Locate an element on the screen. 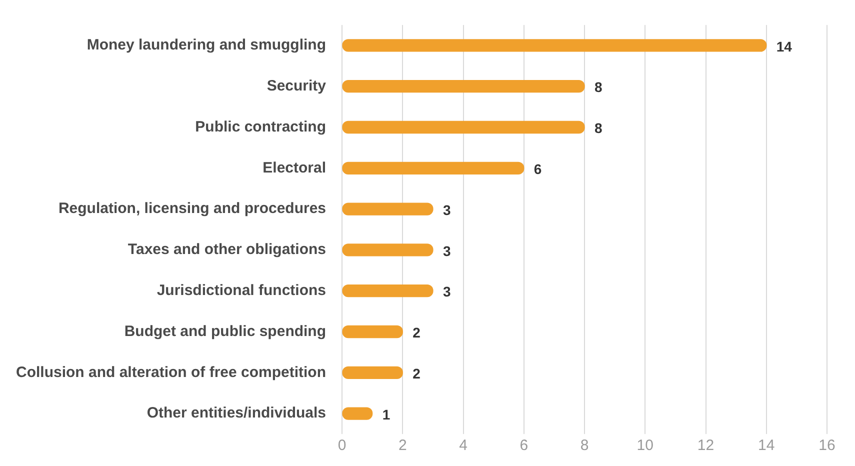 The height and width of the screenshot is (466, 855). y-tick-label: Regulation, licensing and procedures is located at coordinates (192, 209).